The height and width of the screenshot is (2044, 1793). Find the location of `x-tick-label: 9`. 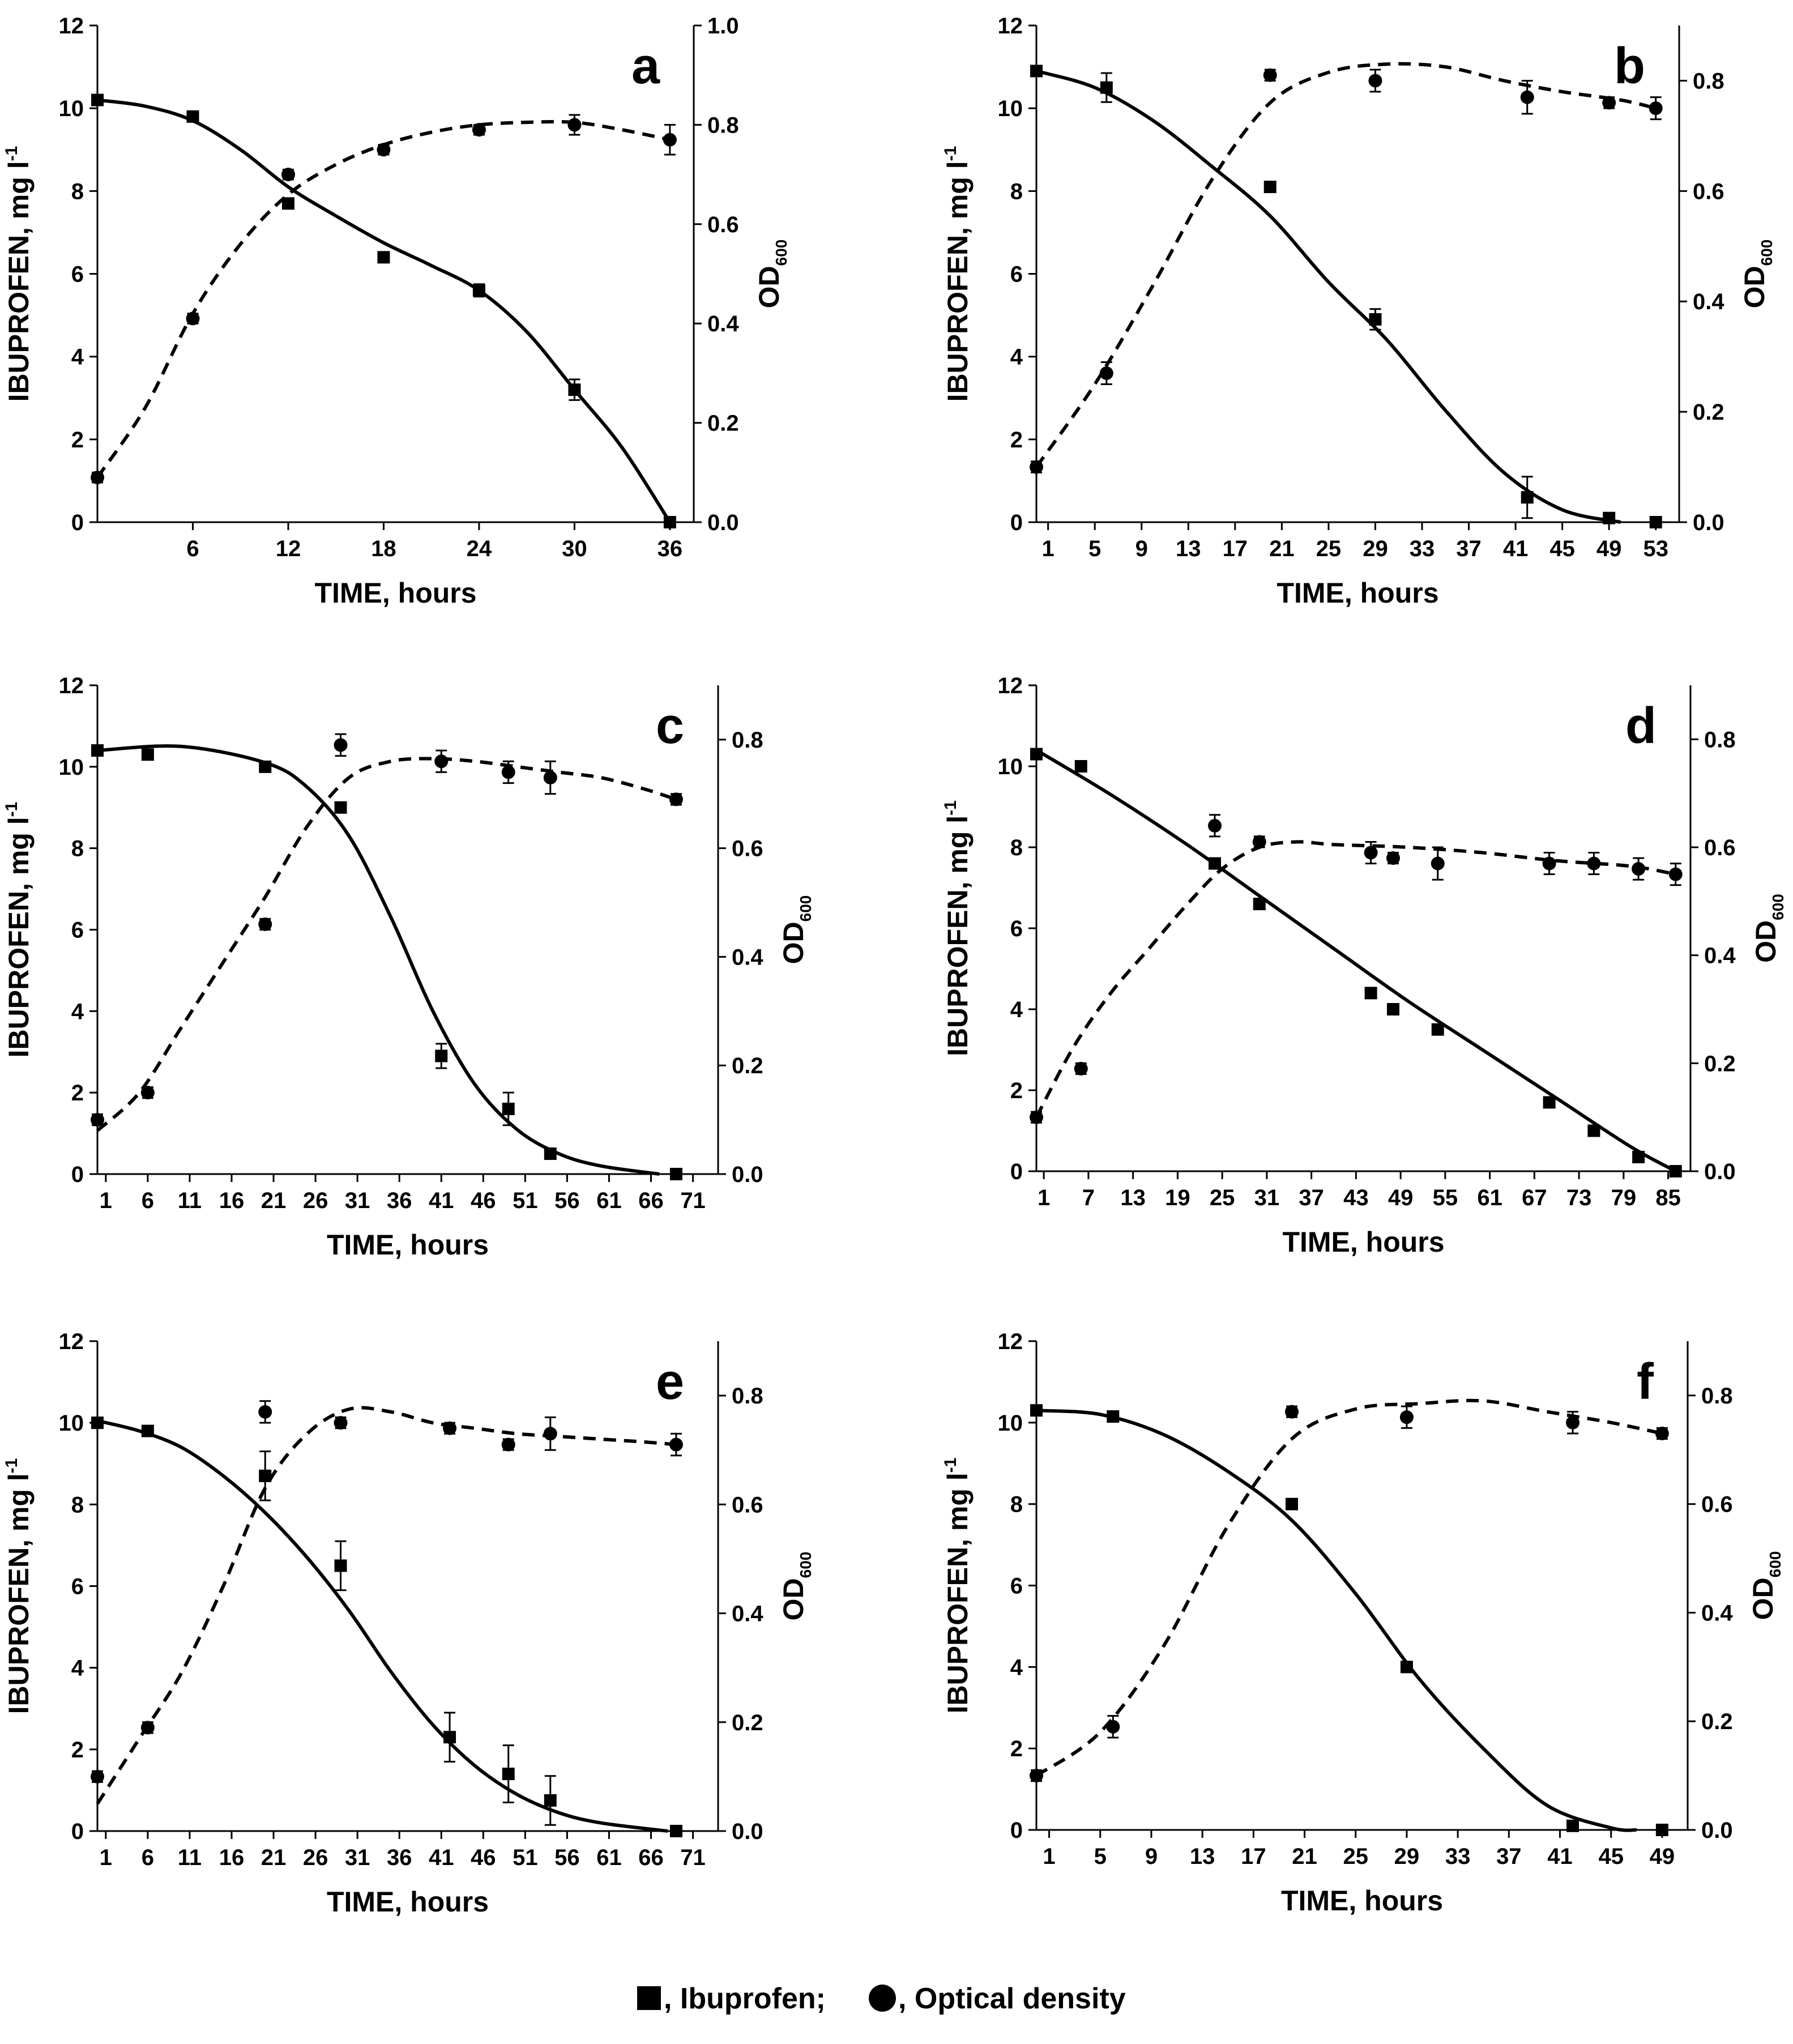

x-tick-label: 9 is located at coordinates (1141, 548).